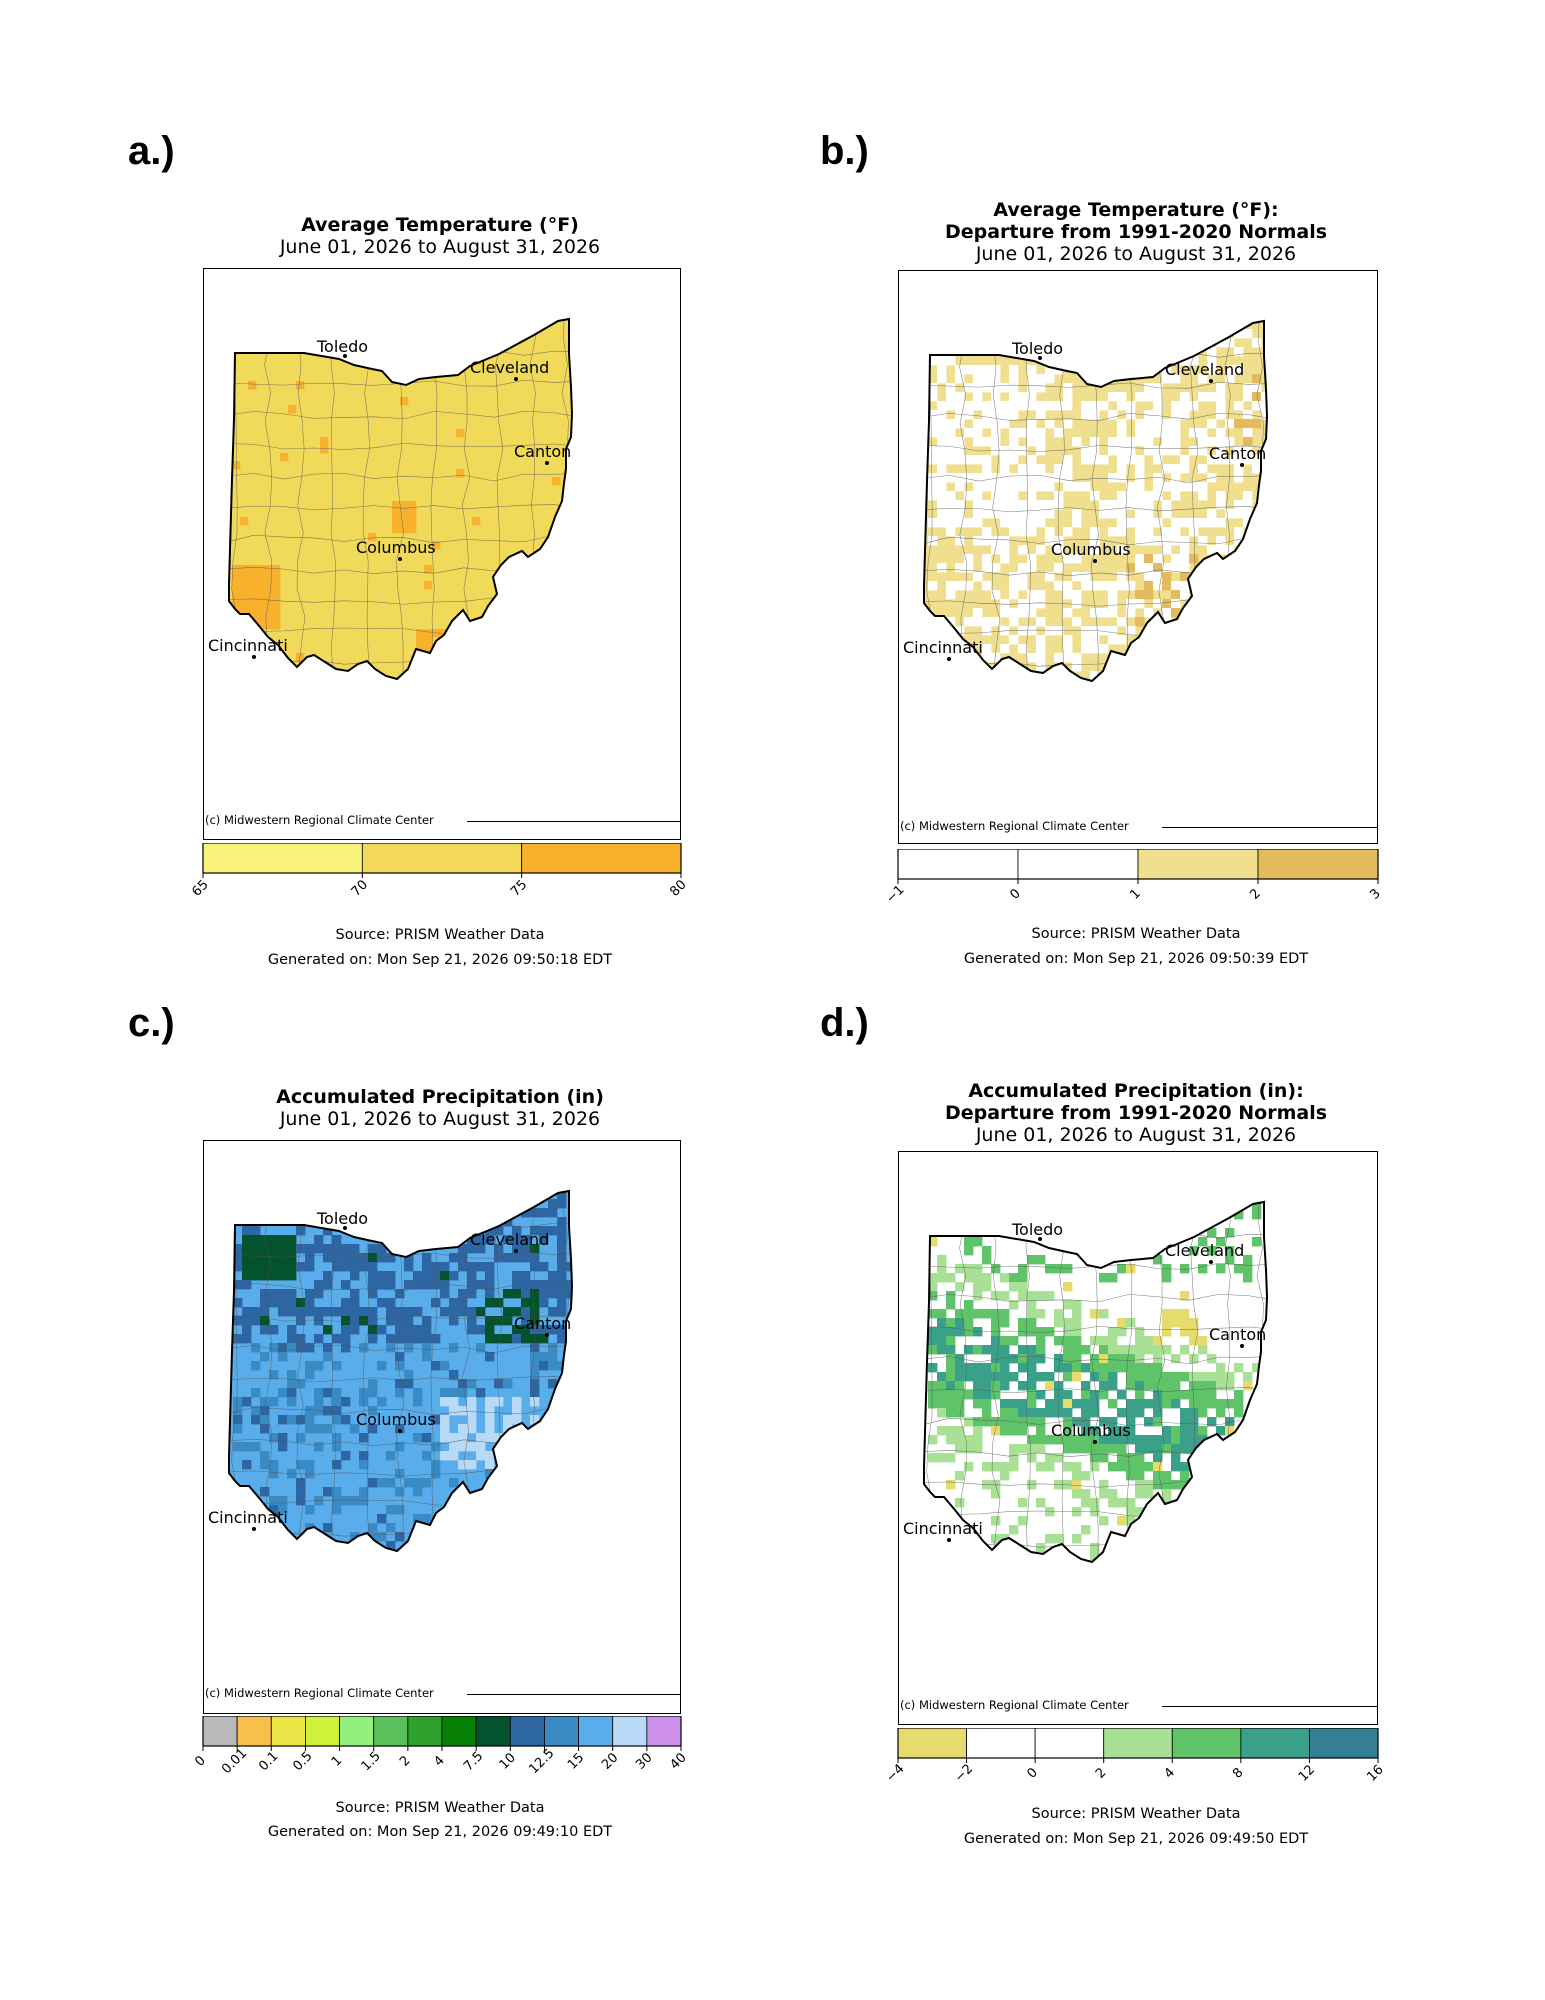  What do you see at coordinates (1375, 1773) in the screenshot?
I see `colorbar-tick-label: 16` at bounding box center [1375, 1773].